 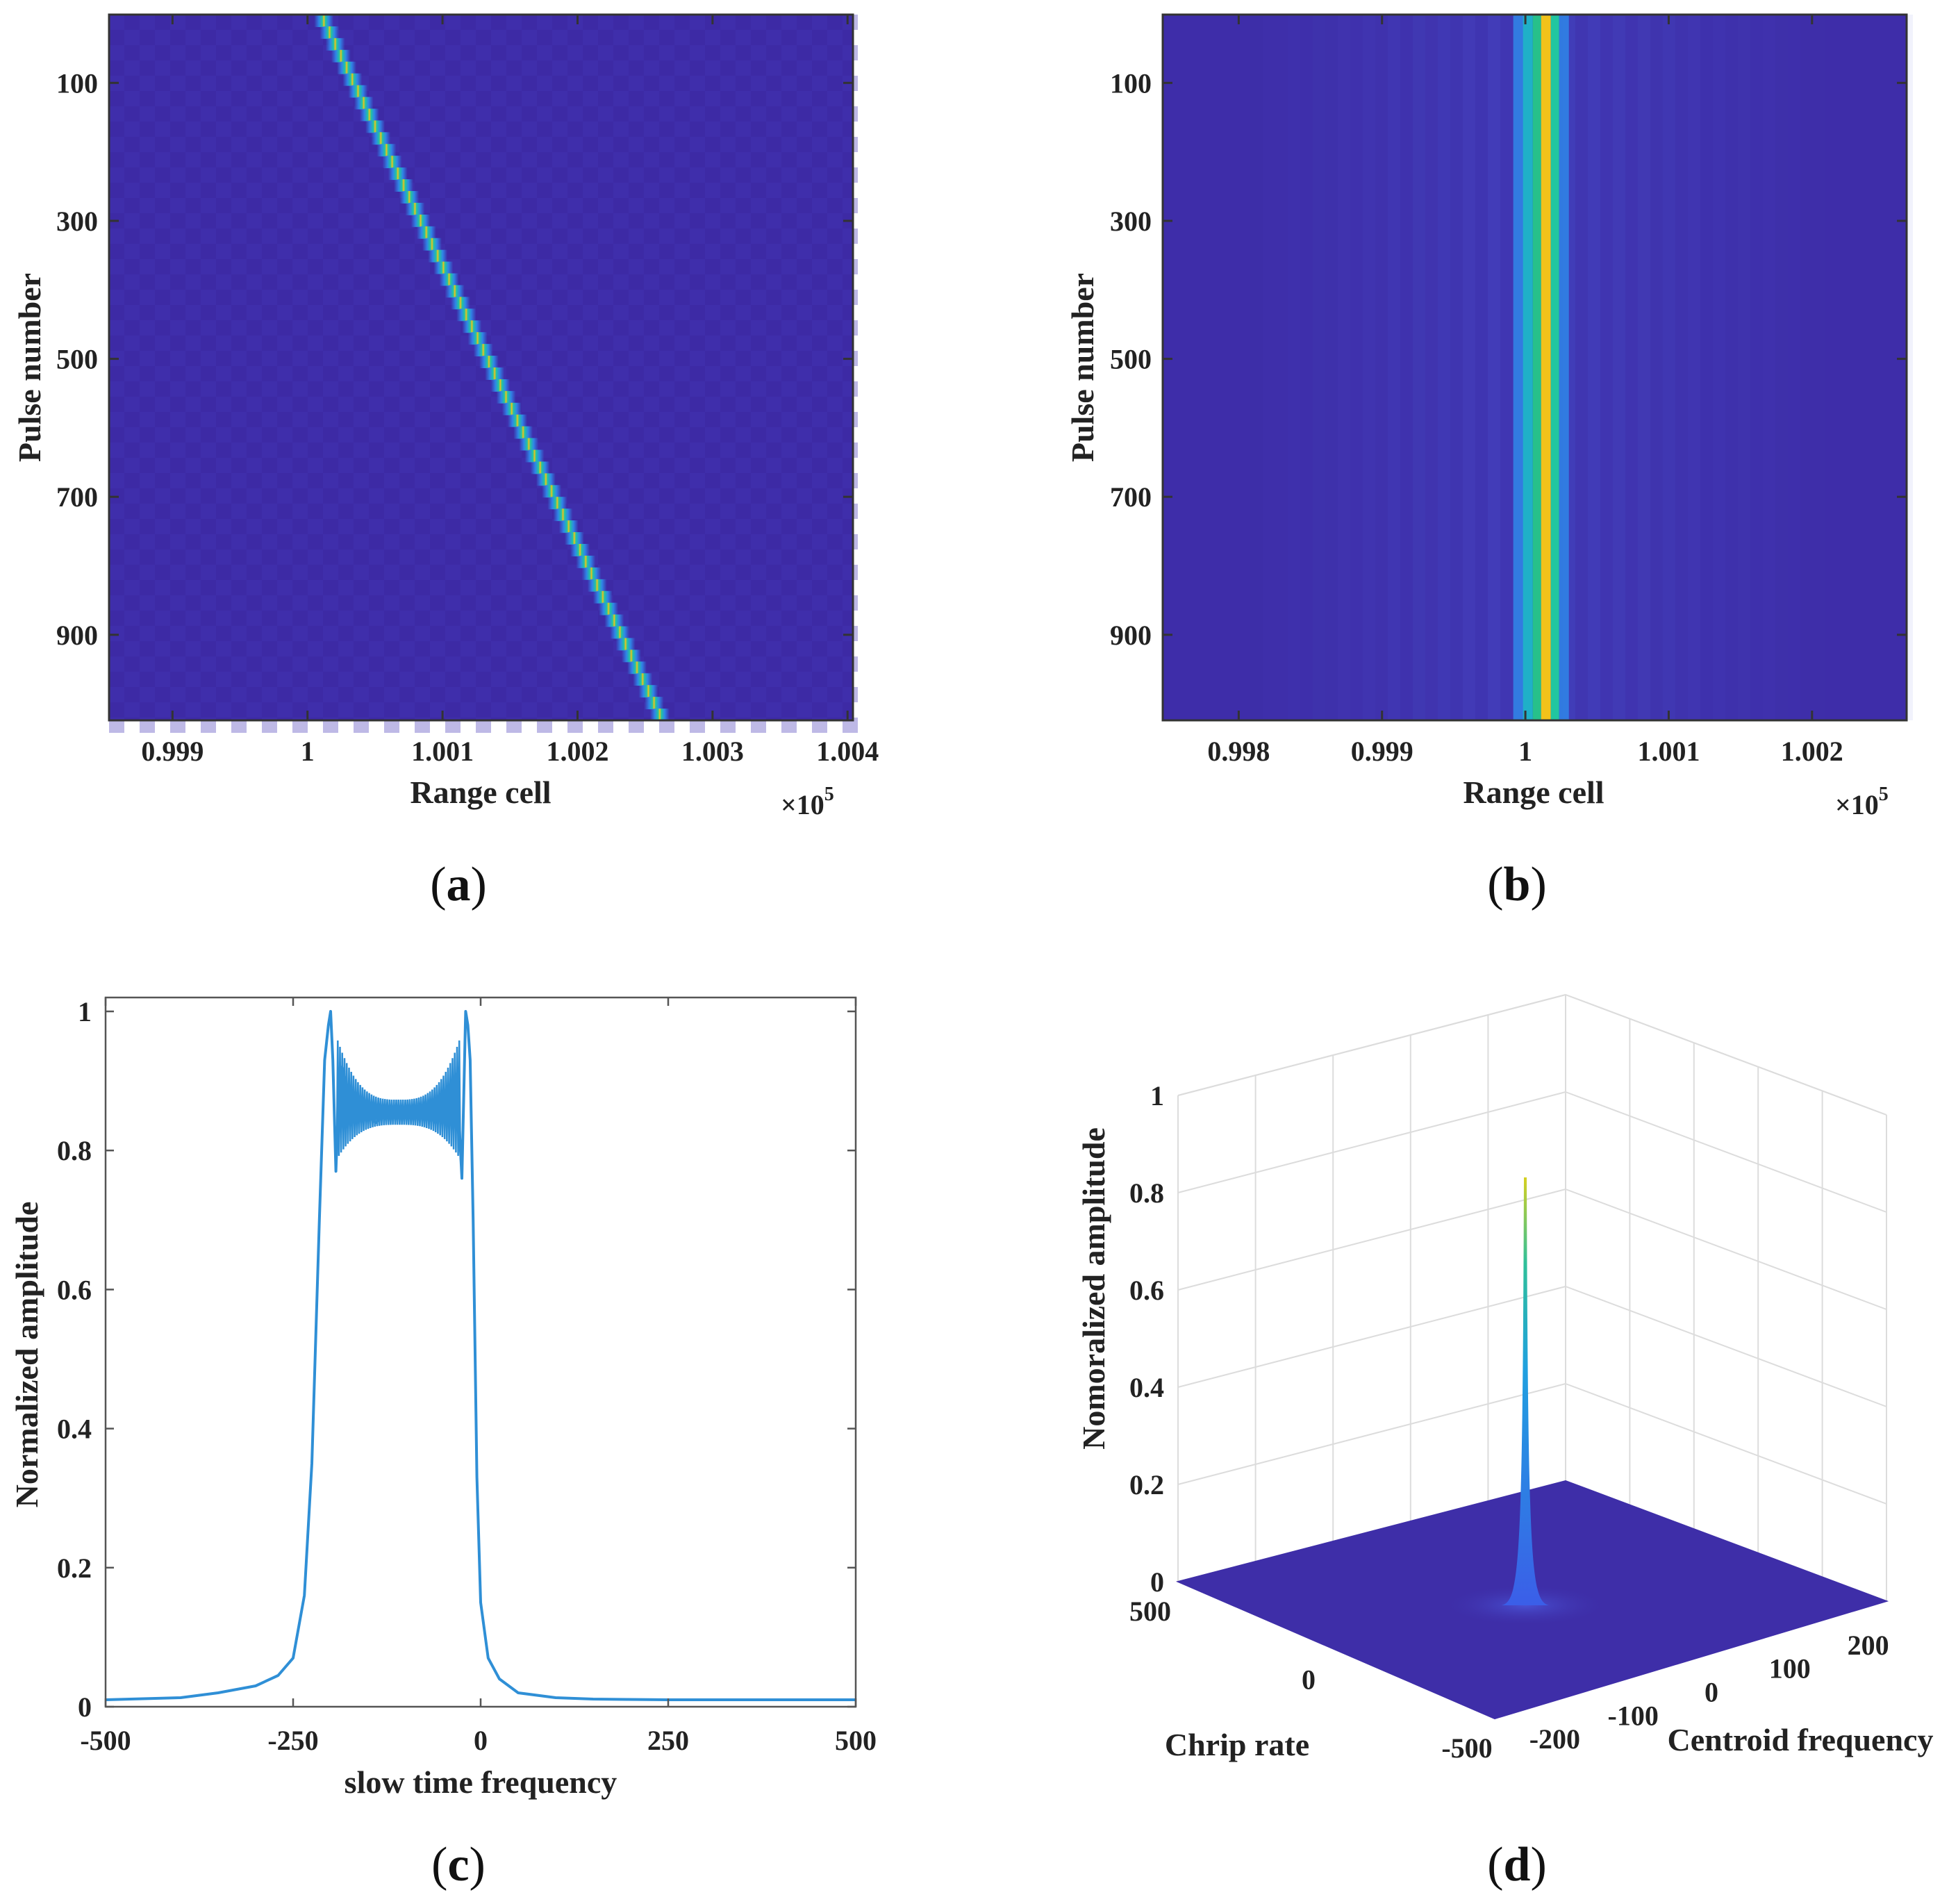 I want to click on x-tick-label: 1.001, so click(x=1668, y=751).